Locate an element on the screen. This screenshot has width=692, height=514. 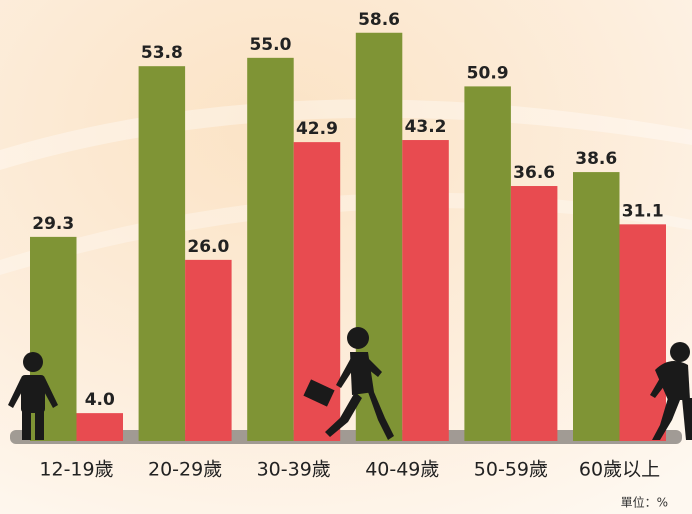
value-label: 53.8 is located at coordinates (162, 53).